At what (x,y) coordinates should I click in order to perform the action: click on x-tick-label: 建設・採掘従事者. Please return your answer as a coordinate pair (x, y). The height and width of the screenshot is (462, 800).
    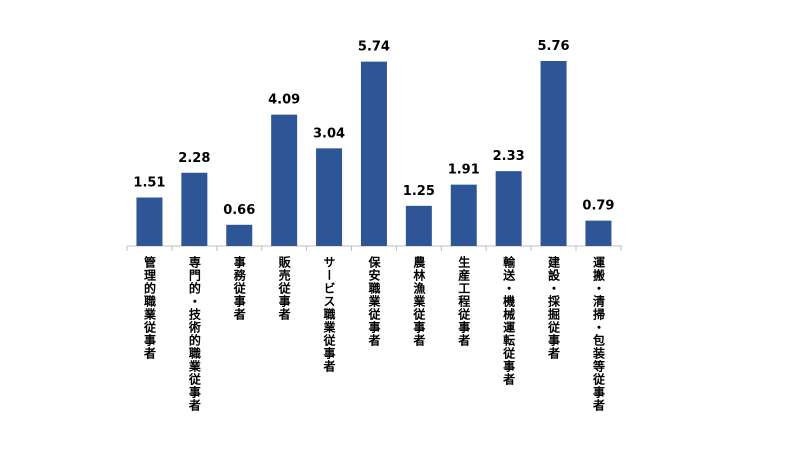
    Looking at the image, I should click on (554, 307).